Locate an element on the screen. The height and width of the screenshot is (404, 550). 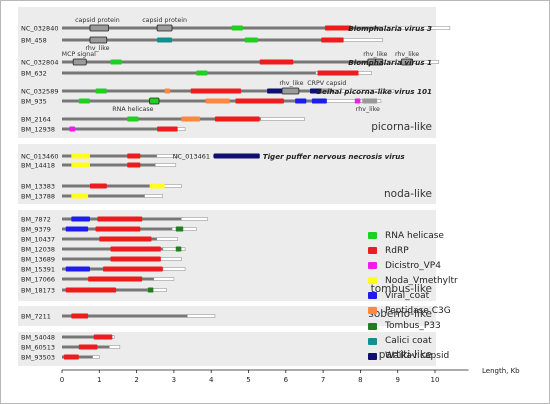
virus-name-label: Biomphalaria virus 3 is located at coordinates (390, 28).